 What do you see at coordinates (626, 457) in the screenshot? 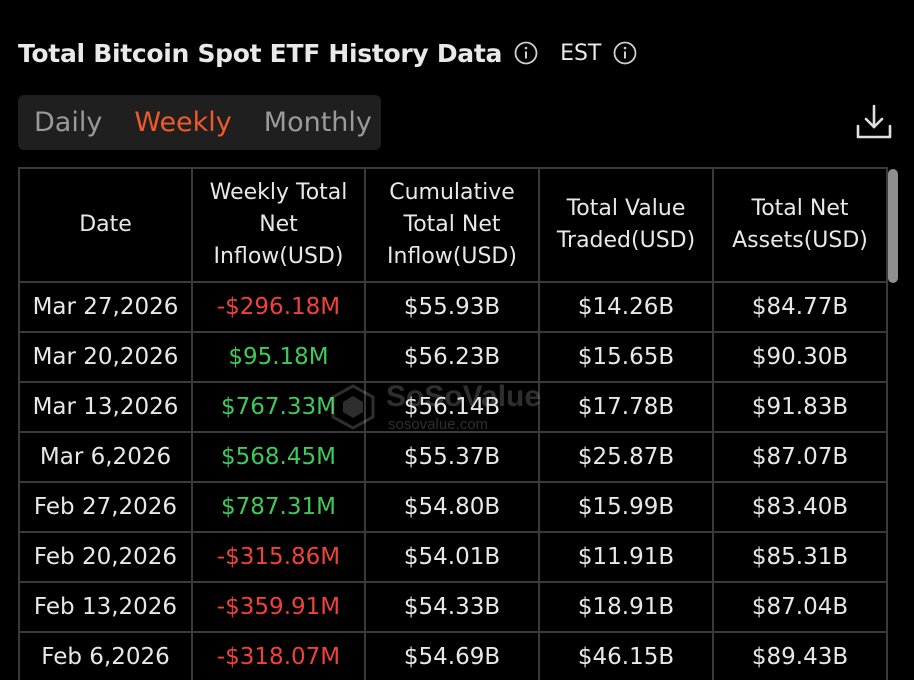
I see `cell-traded: $25.87B` at bounding box center [626, 457].